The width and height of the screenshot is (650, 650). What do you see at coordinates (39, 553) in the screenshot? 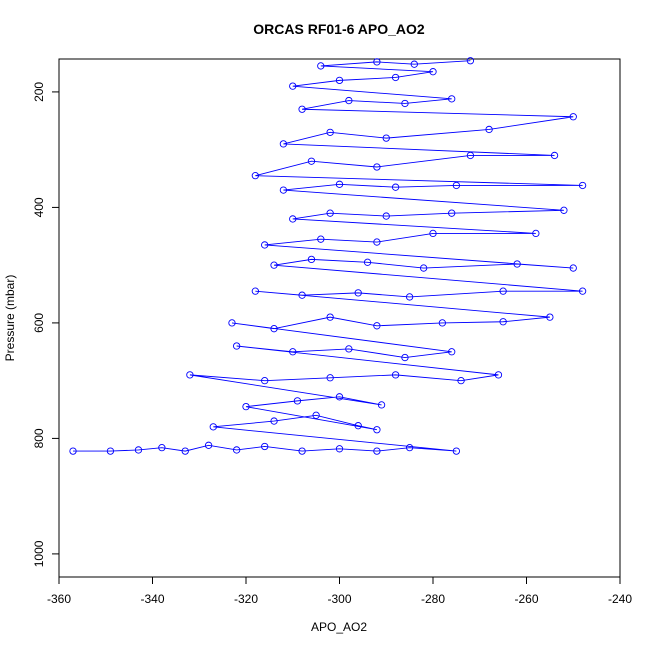
I see `y-tick-label: 1000` at bounding box center [39, 553].